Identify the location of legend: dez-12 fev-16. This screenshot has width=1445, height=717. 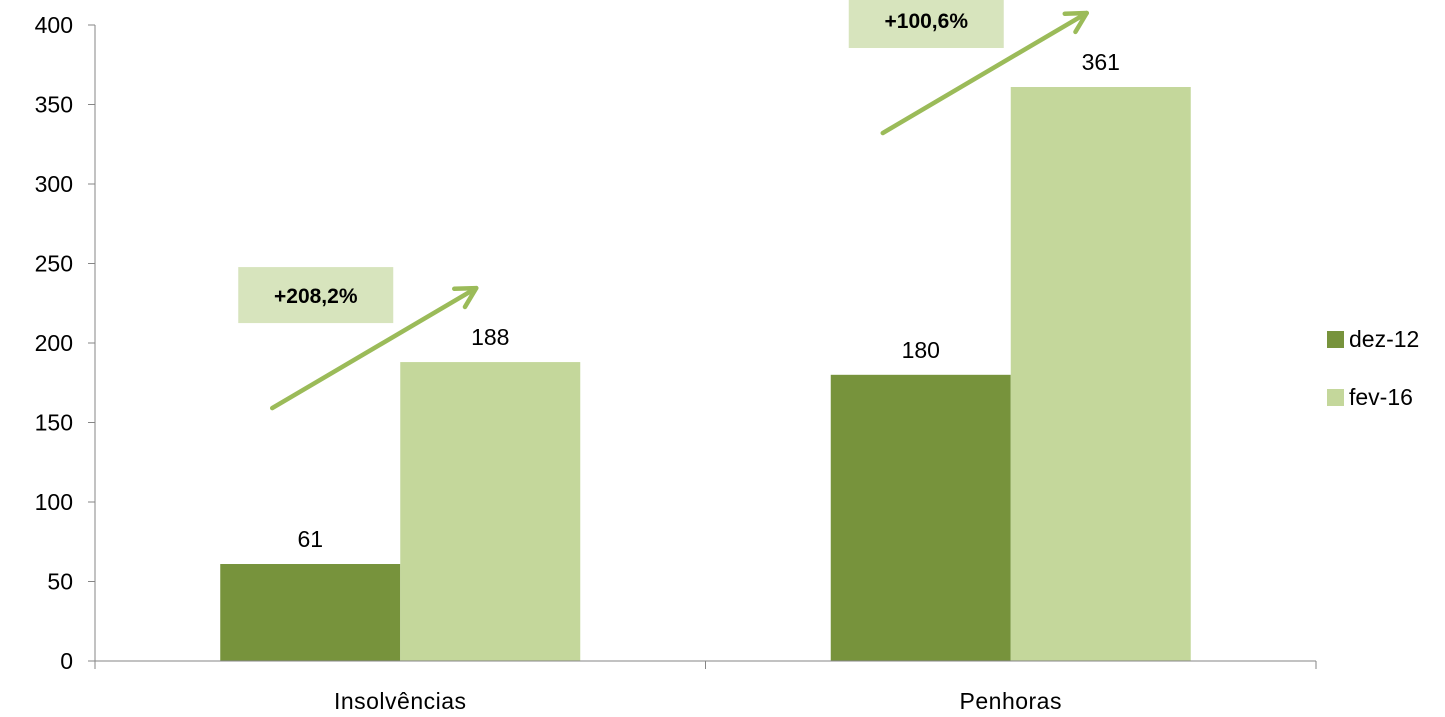
(1373, 368).